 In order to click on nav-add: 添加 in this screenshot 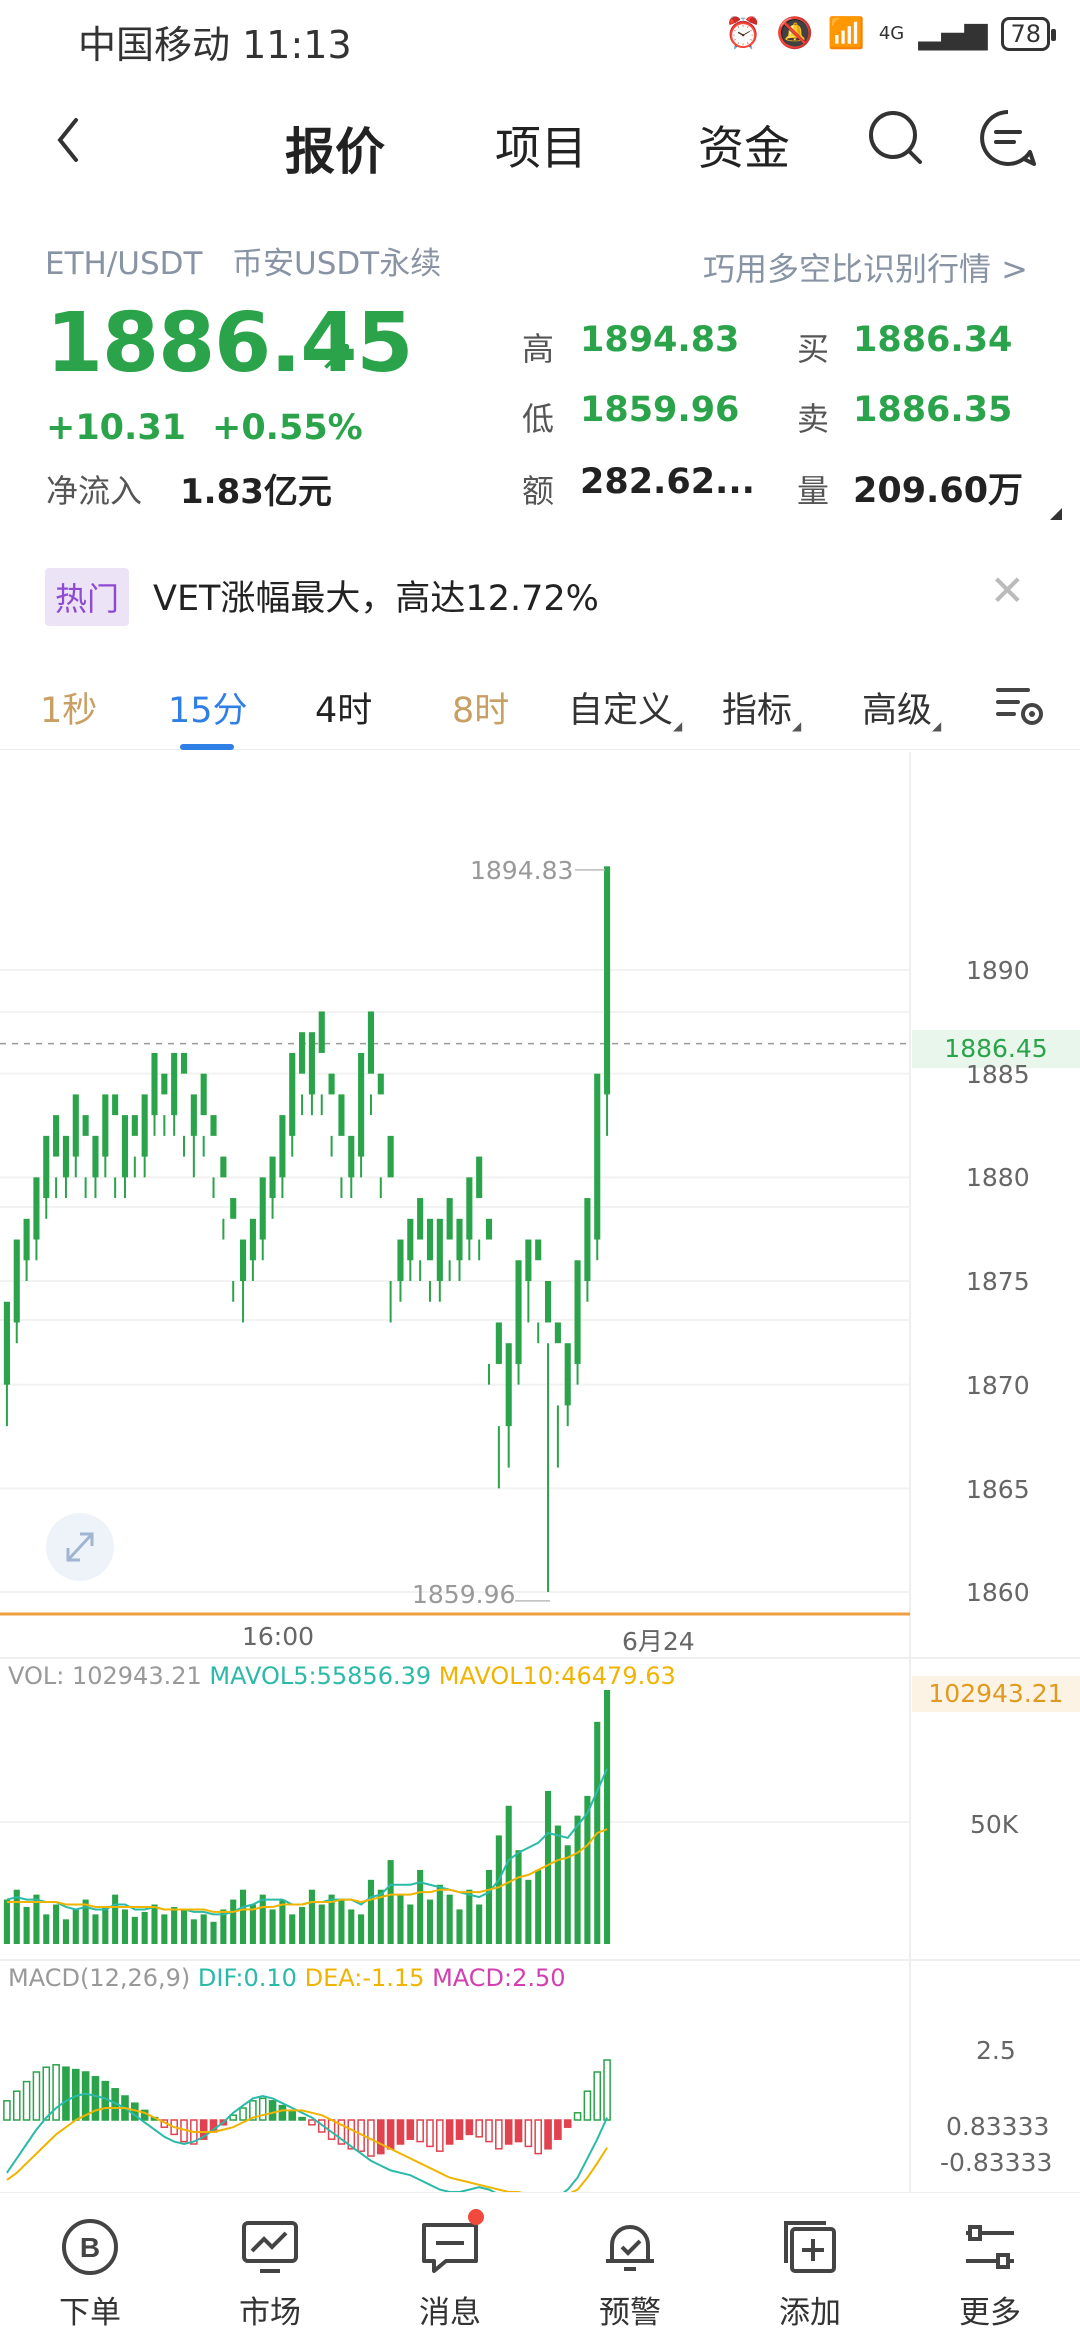, I will do `click(810, 2266)`.